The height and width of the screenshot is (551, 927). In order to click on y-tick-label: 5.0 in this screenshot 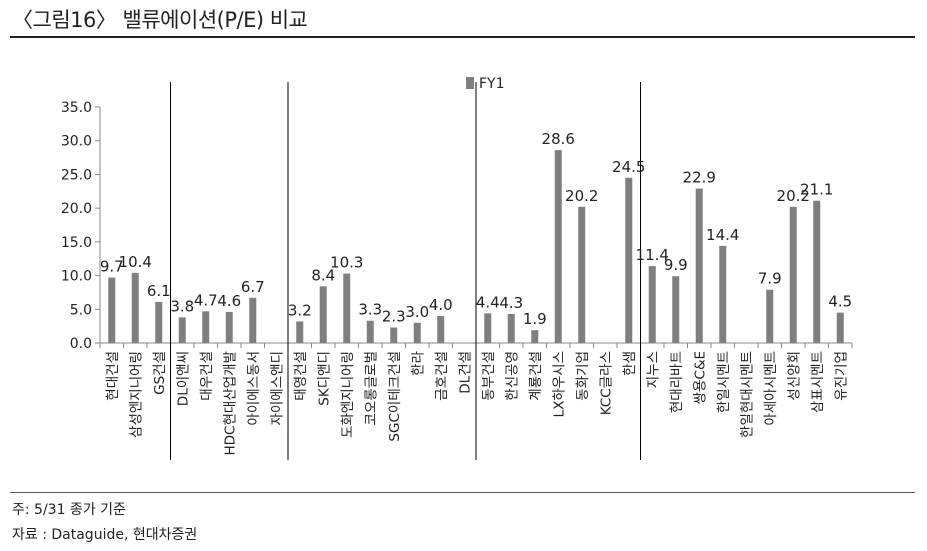, I will do `click(81, 310)`.